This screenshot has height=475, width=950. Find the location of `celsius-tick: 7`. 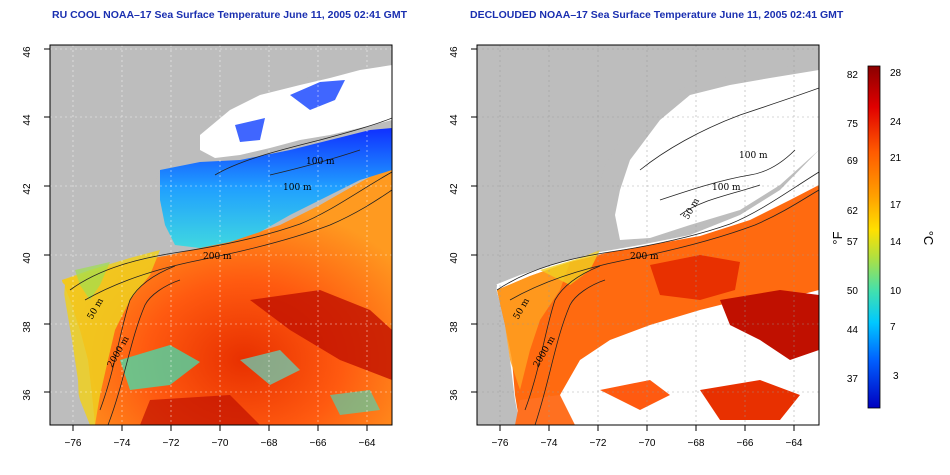

celsius-tick: 7 is located at coordinates (893, 327).